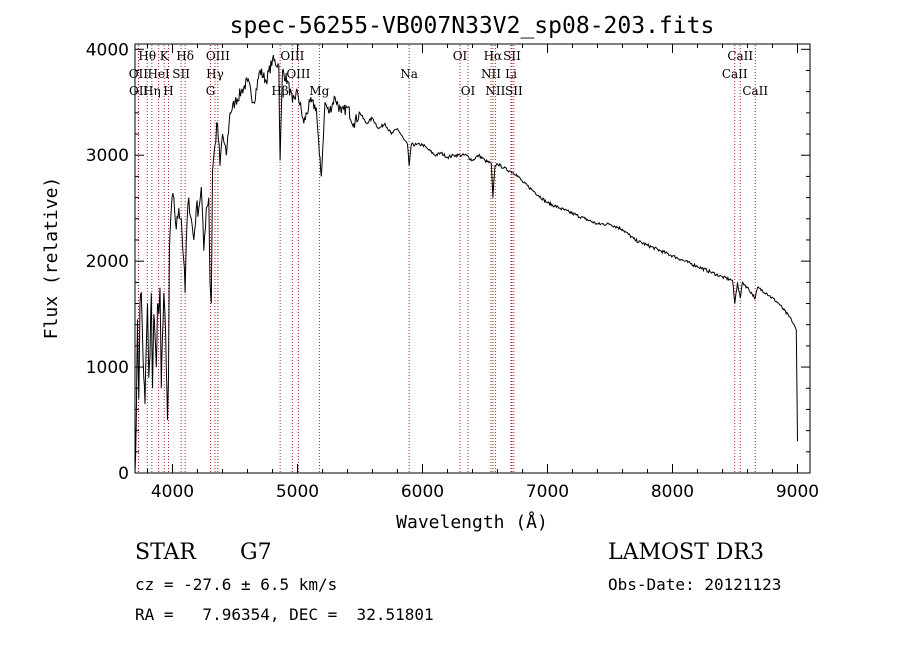  What do you see at coordinates (422, 492) in the screenshot?
I see `x-tick-label-2: 6000` at bounding box center [422, 492].